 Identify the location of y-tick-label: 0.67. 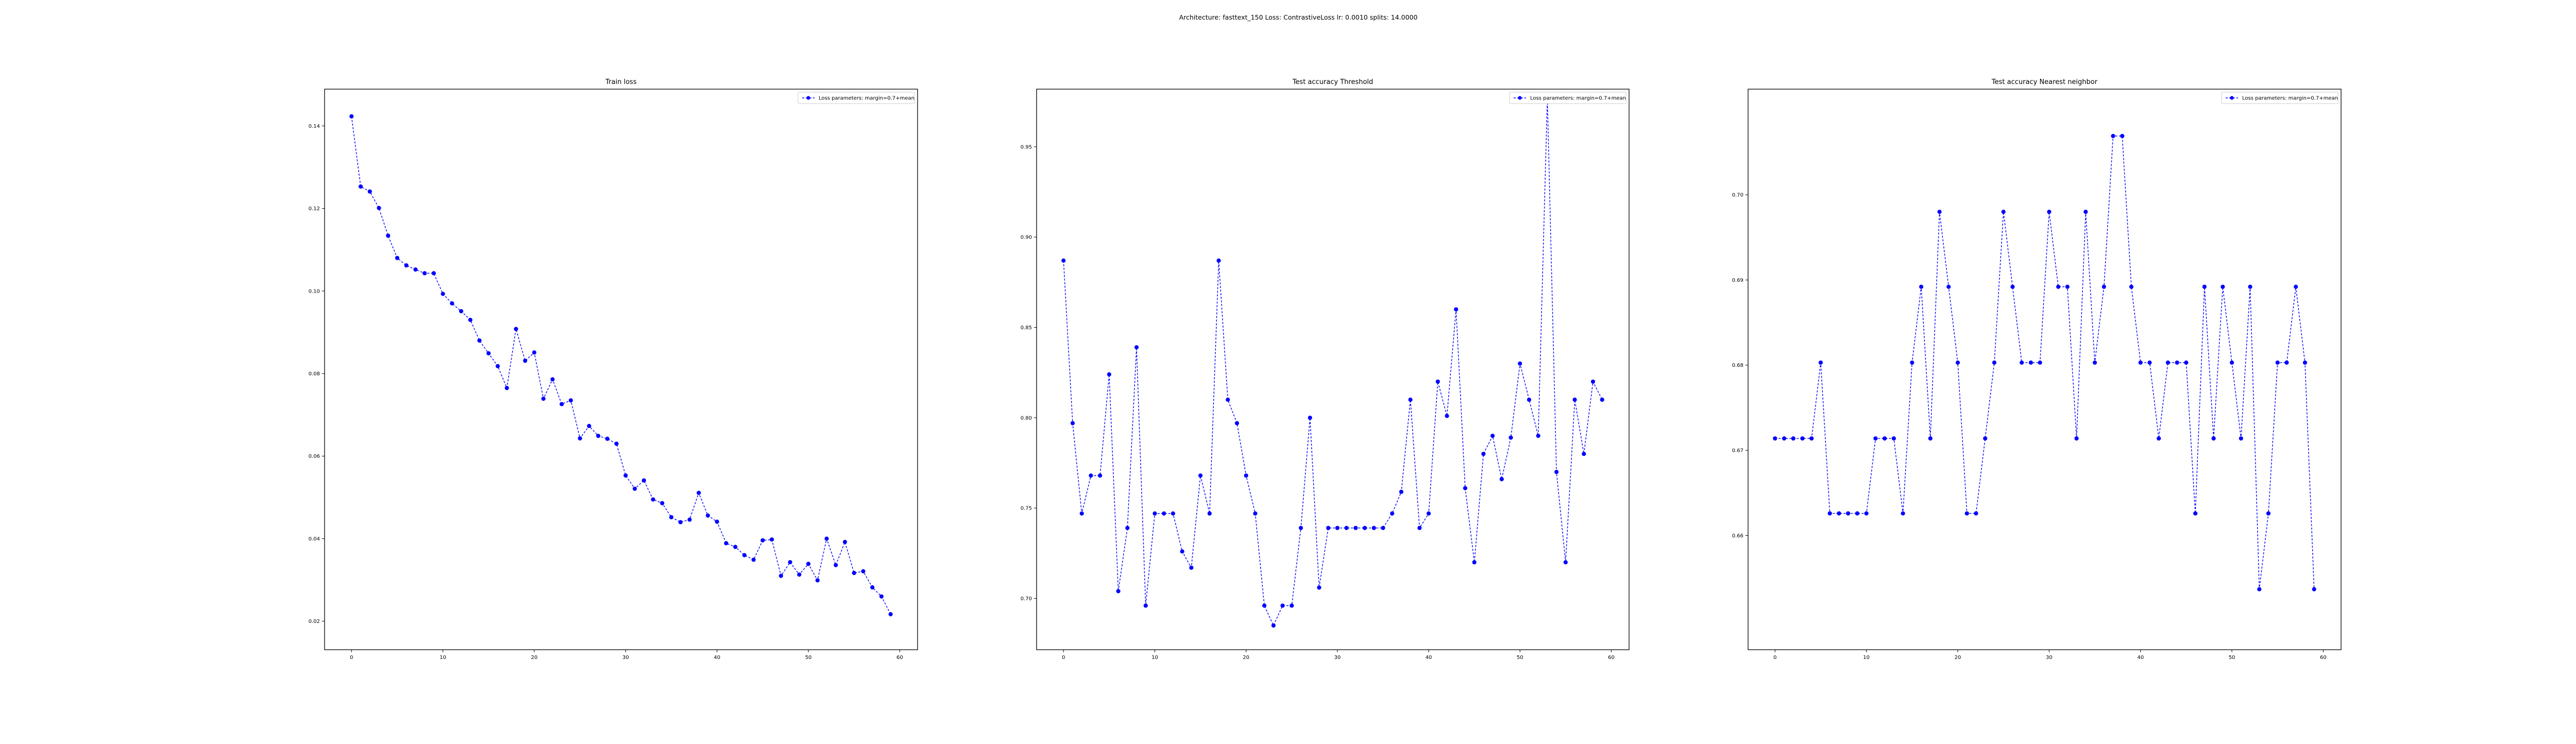
(1737, 451).